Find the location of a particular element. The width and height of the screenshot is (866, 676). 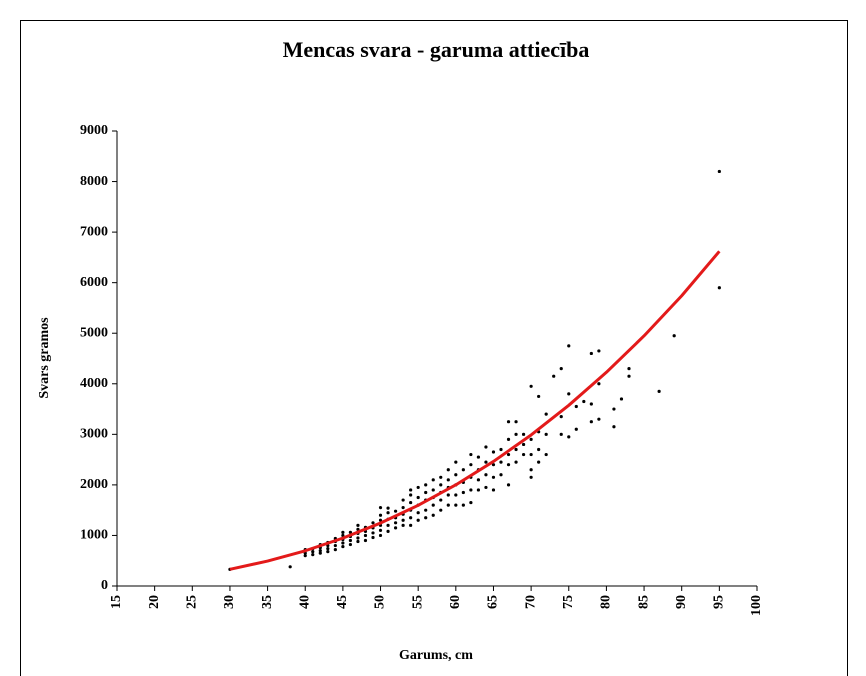

x-tick-label: 85 is located at coordinates (643, 602).